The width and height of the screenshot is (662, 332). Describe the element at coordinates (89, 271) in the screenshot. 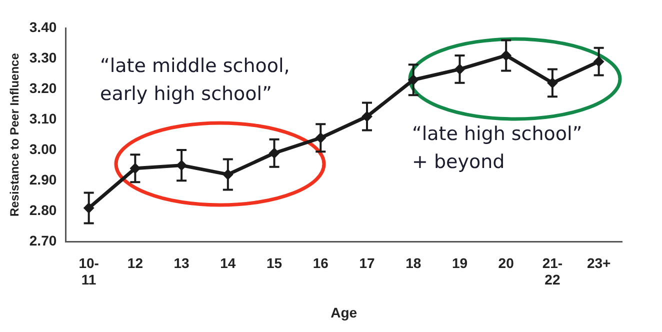

I see `x-tick-label: 10-11` at that location.